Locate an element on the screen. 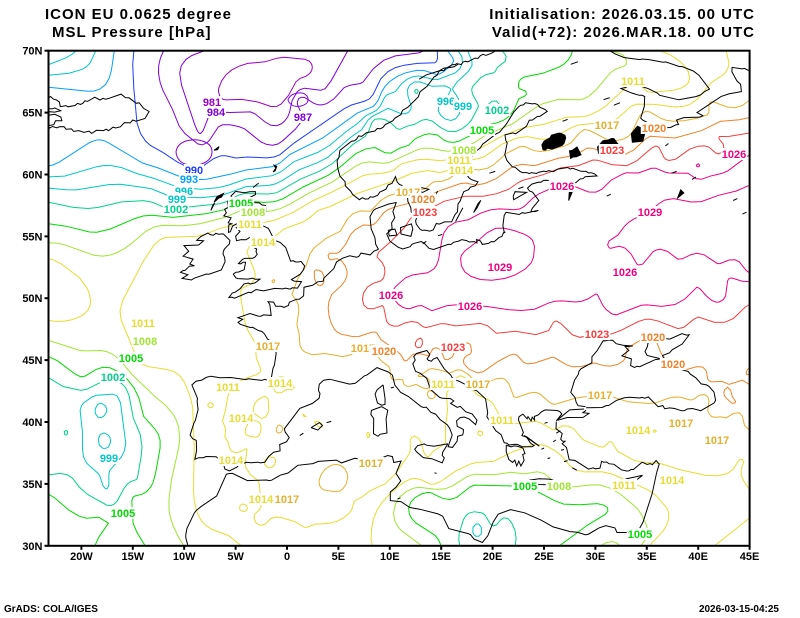  svg-text: 15E is located at coordinates (441, 557).